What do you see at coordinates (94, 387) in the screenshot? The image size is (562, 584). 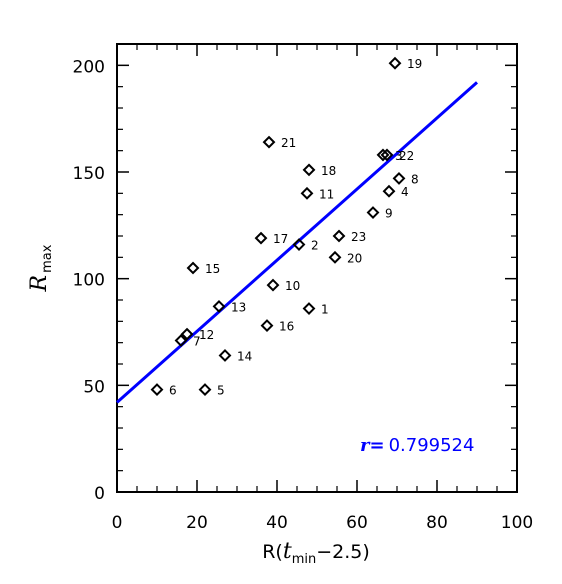 I see `y-tick-label: 50` at bounding box center [94, 387].